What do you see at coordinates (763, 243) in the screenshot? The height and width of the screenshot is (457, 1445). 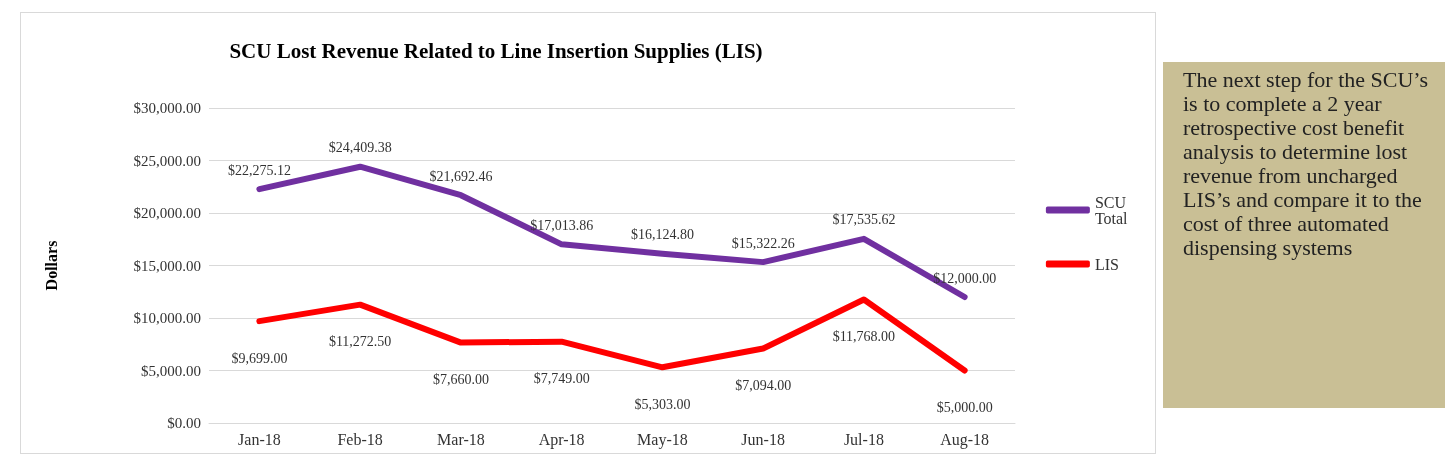 I see `data-label: $15,322.26` at bounding box center [763, 243].